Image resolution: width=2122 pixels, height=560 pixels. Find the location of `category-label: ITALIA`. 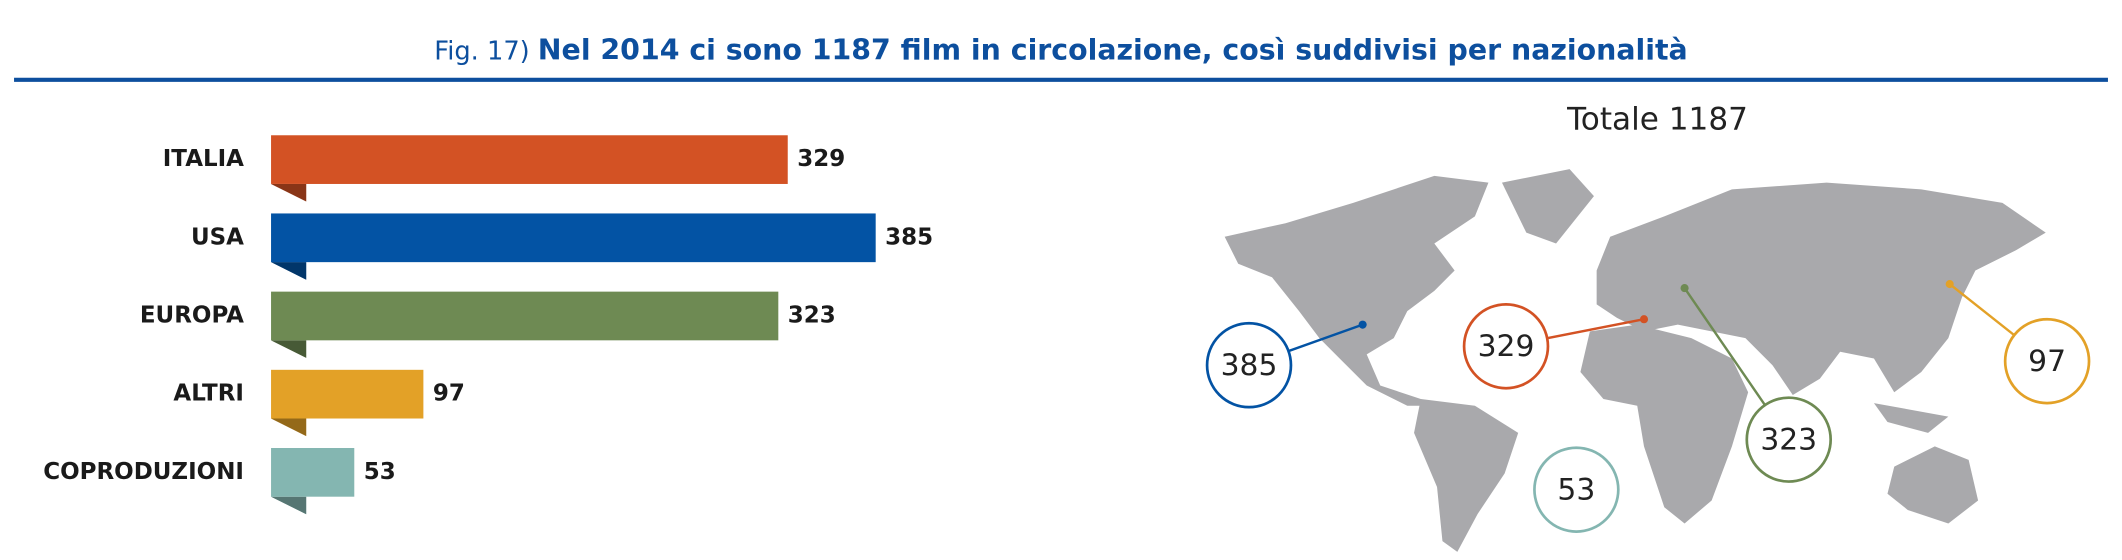

category-label: ITALIA is located at coordinates (203, 159).